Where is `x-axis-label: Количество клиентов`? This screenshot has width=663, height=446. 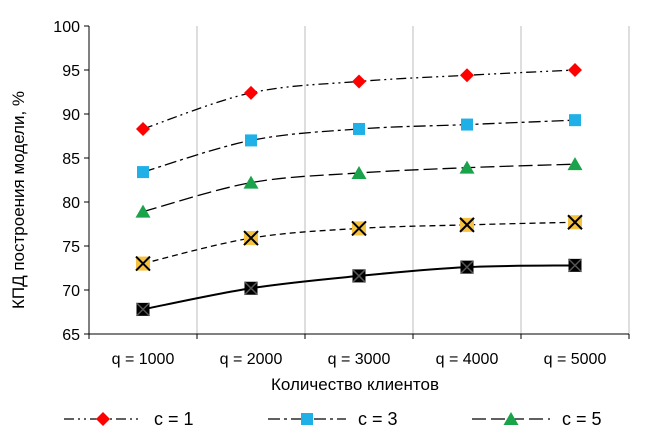 x-axis-label: Количество клиентов is located at coordinates (355, 384).